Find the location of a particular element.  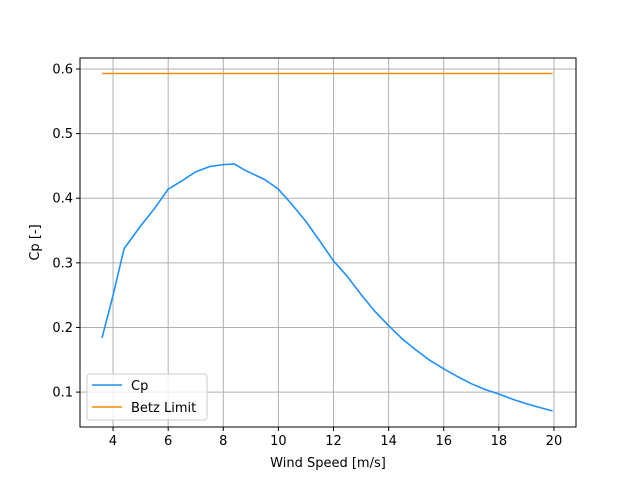

y-tick-label: 0.2 is located at coordinates (62, 328).